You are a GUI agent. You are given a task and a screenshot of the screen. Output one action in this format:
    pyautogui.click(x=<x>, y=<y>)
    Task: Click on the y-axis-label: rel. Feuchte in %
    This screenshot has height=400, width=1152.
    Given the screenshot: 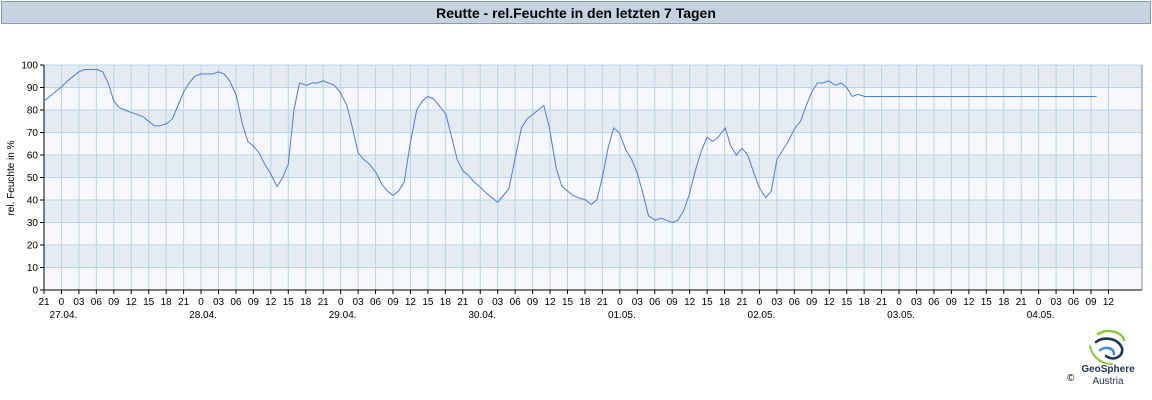 What is the action you would take?
    pyautogui.click(x=11, y=177)
    